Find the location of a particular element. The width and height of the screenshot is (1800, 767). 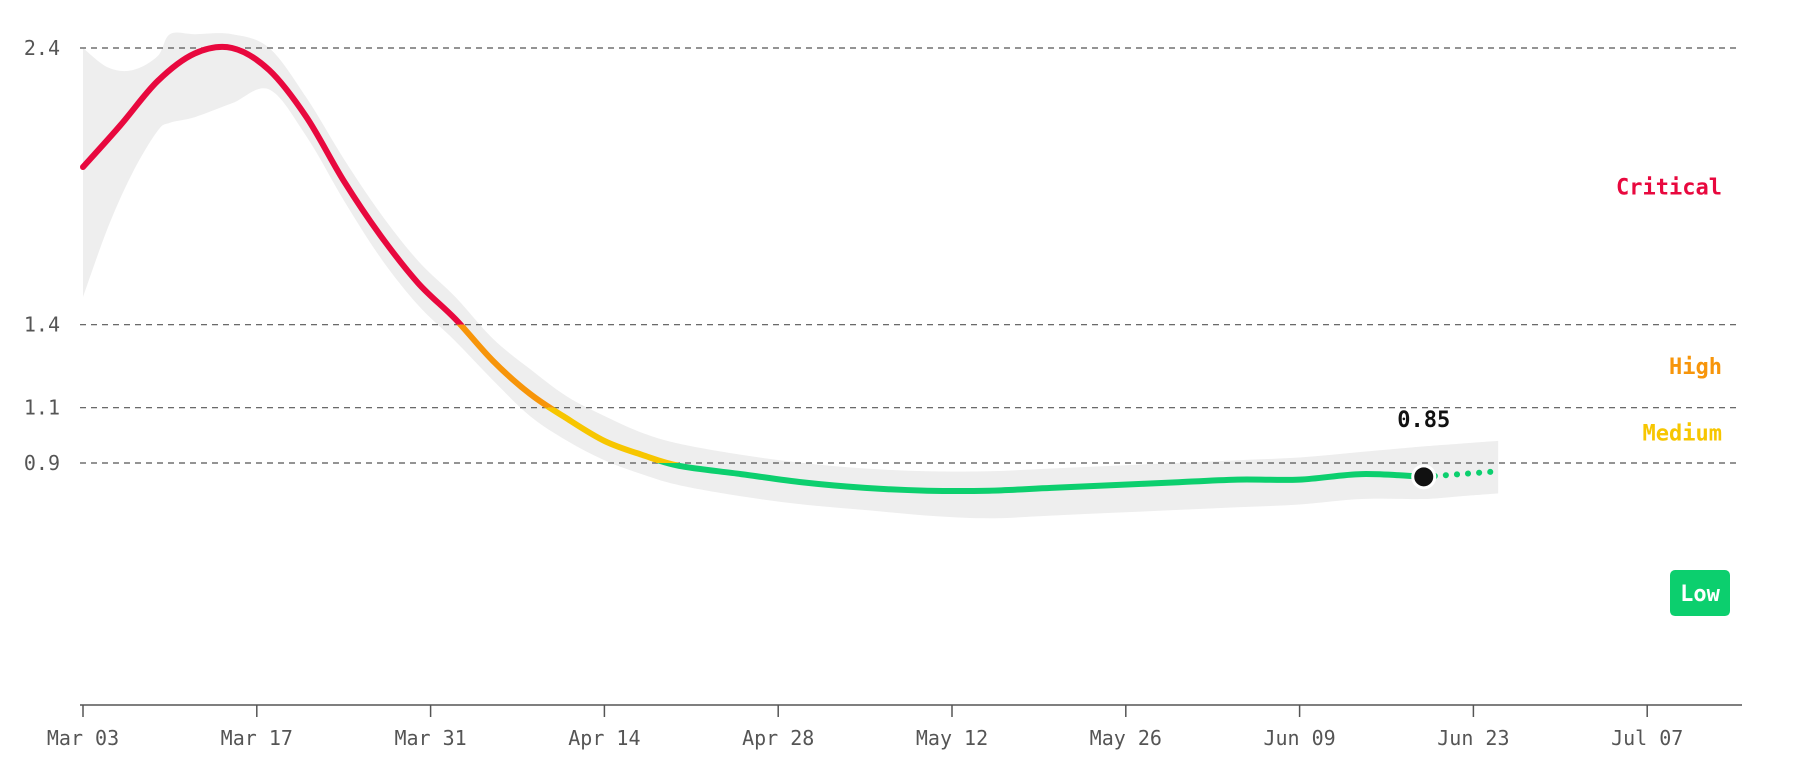

x-tick-label: Mar 17 is located at coordinates (257, 738).